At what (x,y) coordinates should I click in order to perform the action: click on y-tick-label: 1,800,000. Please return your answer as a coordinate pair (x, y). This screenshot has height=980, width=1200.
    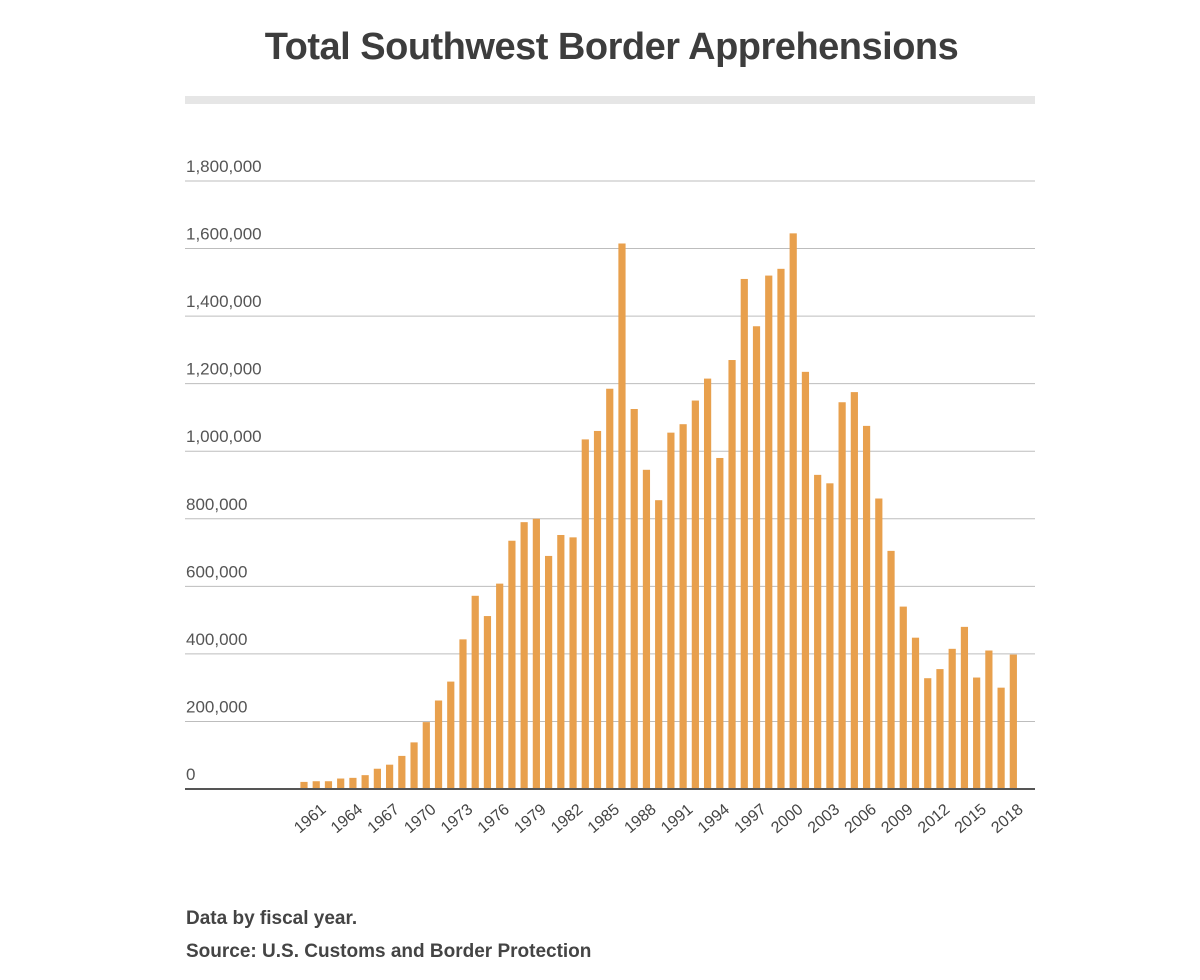
    Looking at the image, I should click on (224, 166).